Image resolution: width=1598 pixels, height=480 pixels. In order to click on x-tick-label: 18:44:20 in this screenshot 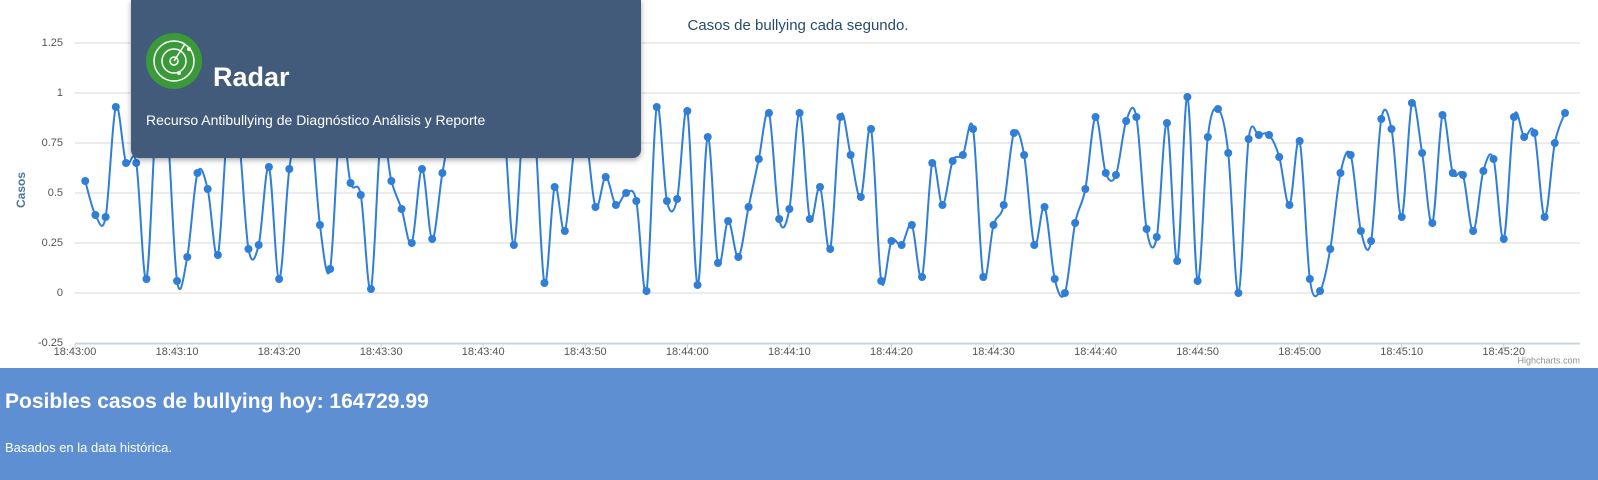, I will do `click(891, 352)`.